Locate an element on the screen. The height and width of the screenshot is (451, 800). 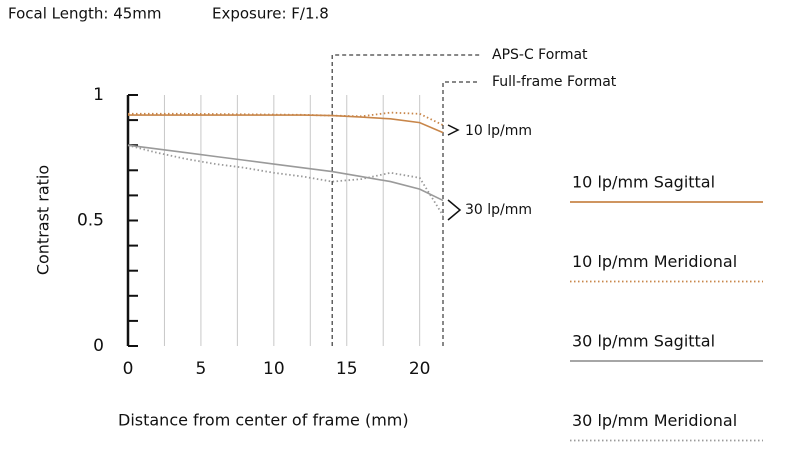
y-tick-label: 0 is located at coordinates (98, 346).